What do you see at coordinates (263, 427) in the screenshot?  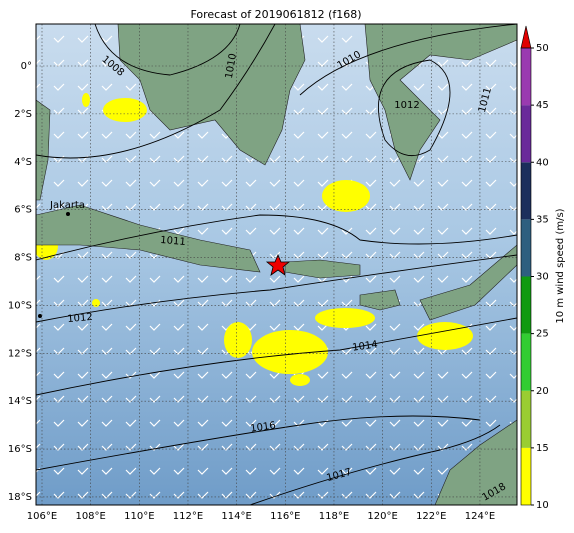 I see `contour-label: 1016` at bounding box center [263, 427].